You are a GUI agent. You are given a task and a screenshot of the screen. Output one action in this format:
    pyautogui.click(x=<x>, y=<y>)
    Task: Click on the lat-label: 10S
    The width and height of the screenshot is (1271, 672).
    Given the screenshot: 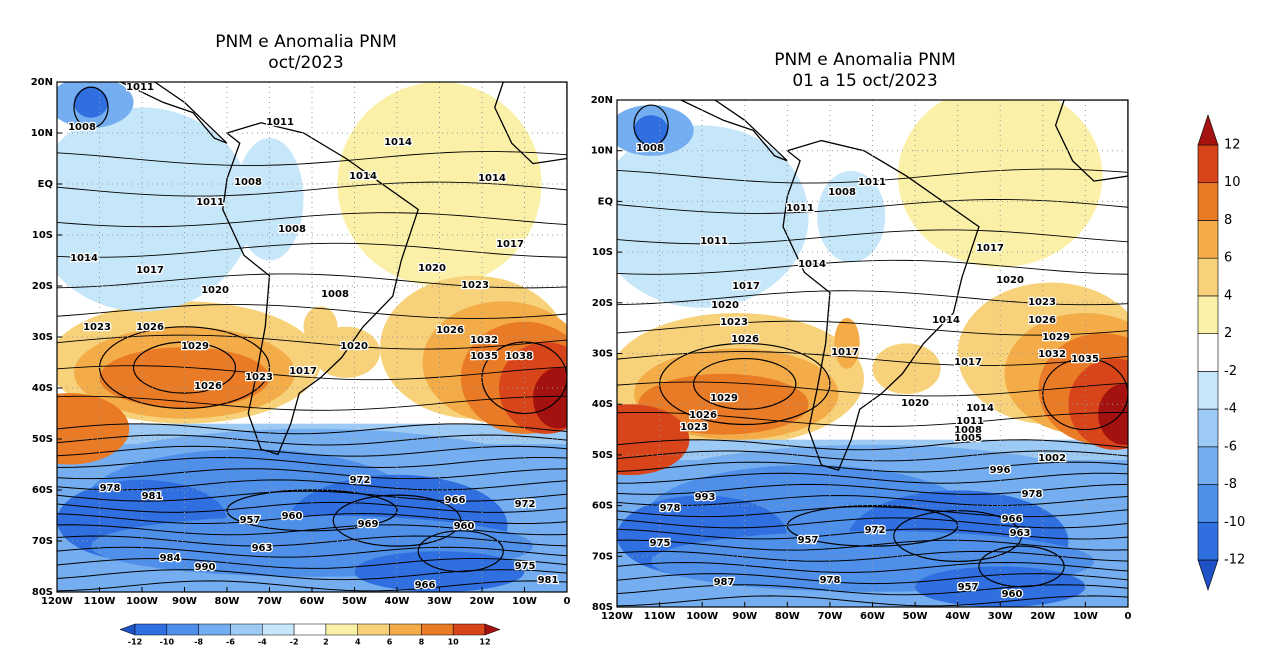 What is the action you would take?
    pyautogui.click(x=602, y=252)
    